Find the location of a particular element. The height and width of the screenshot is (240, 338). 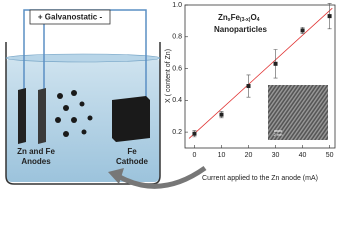

annotation: Nanoparticles is located at coordinates (240, 29).